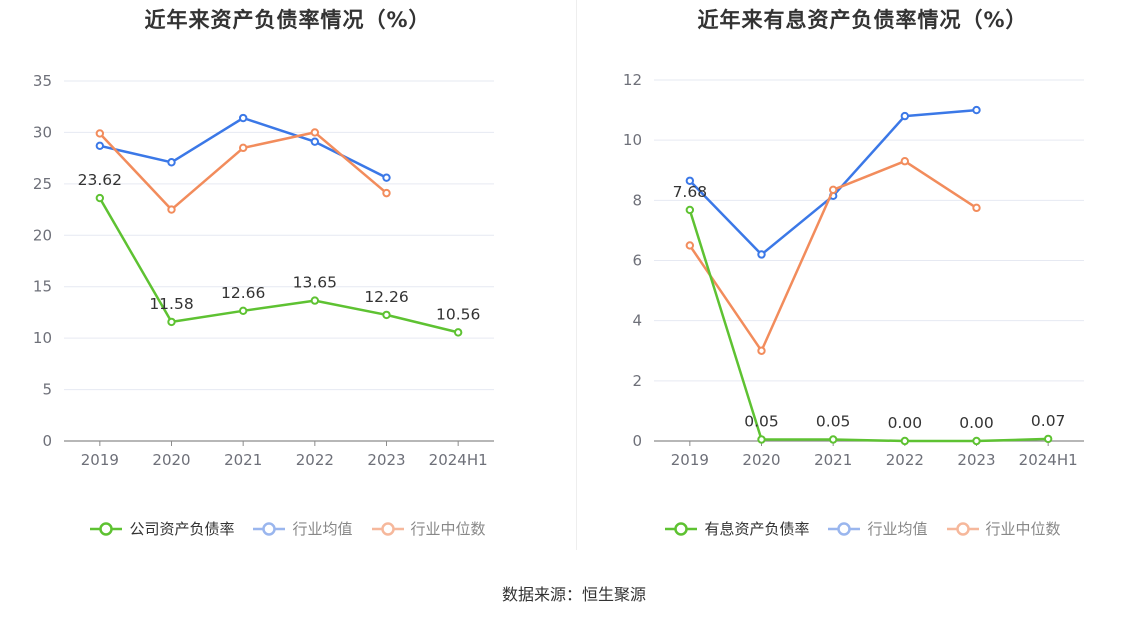 The height and width of the screenshot is (619, 1148). What do you see at coordinates (100, 180) in the screenshot?
I see `data-label: 23.62` at bounding box center [100, 180].